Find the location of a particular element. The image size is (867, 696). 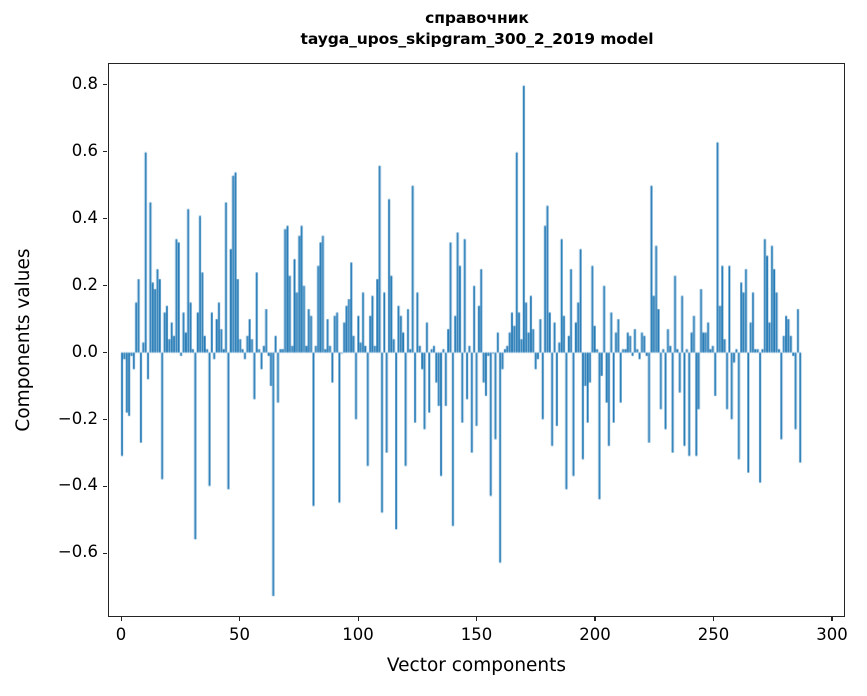

y-tick-label: 0.8 is located at coordinates (84, 83).